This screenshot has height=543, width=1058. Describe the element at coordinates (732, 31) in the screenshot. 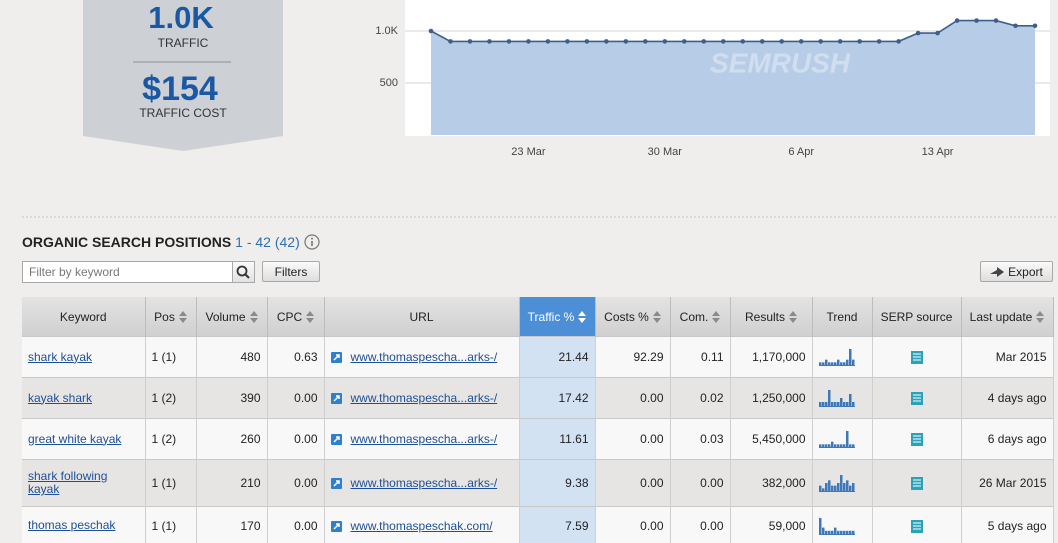

I see `line` at that location.